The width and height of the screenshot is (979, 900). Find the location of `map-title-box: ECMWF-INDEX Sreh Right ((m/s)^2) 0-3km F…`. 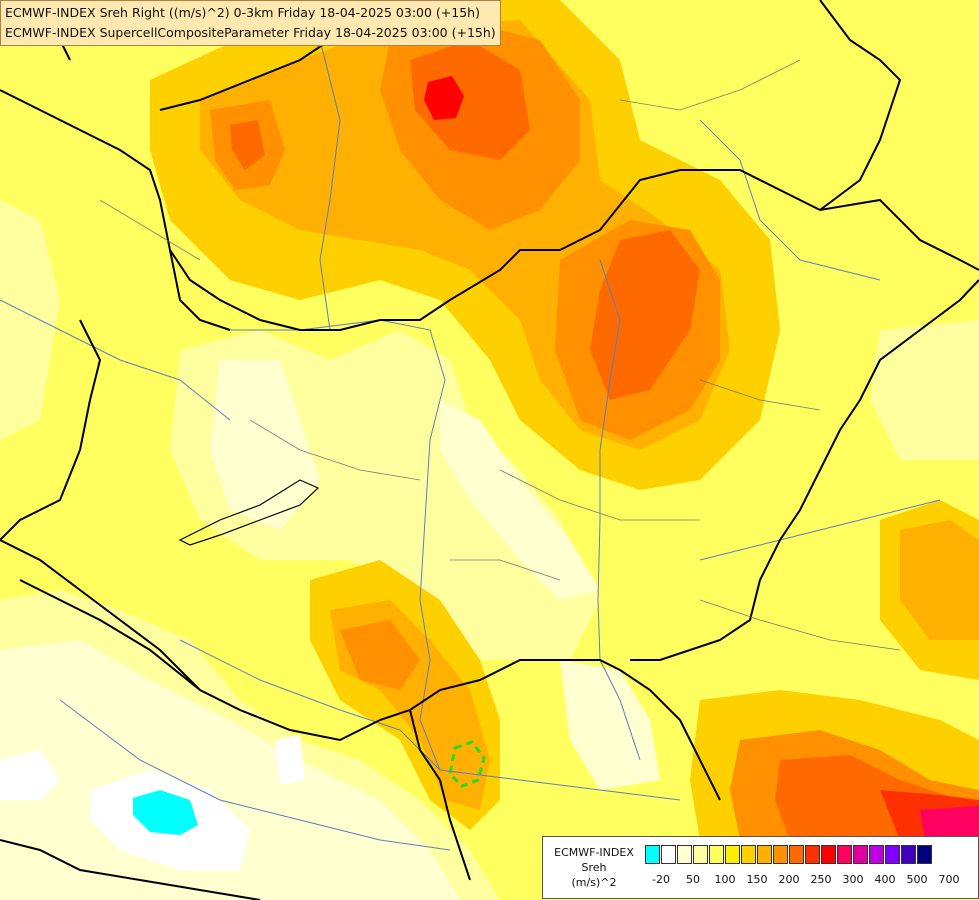

map-title-box: ECMWF-INDEX Sreh Right ((m/s)^2) 0-3km F… is located at coordinates (250, 23).